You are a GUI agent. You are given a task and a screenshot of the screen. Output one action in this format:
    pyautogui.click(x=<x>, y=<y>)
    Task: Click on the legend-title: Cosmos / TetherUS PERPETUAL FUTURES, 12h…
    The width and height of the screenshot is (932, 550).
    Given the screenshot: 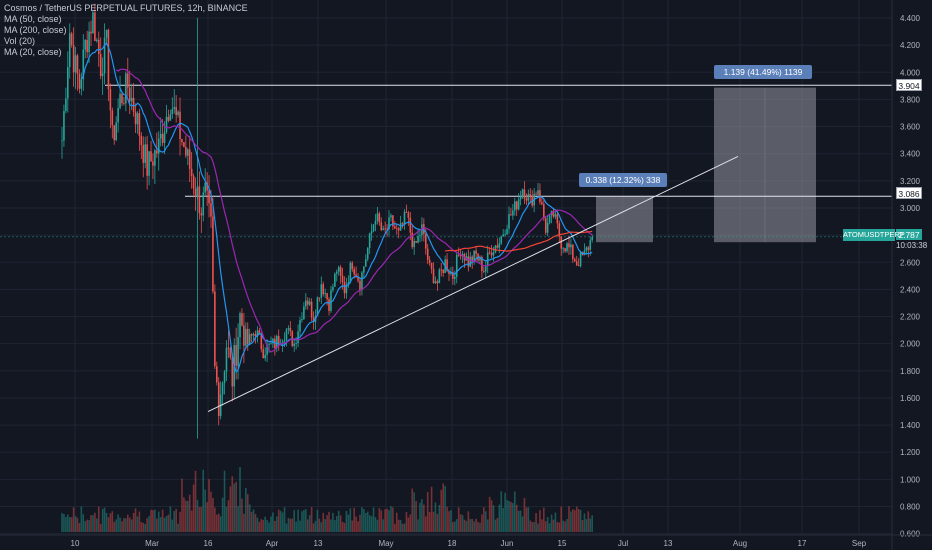 What is the action you would take?
    pyautogui.click(x=126, y=8)
    